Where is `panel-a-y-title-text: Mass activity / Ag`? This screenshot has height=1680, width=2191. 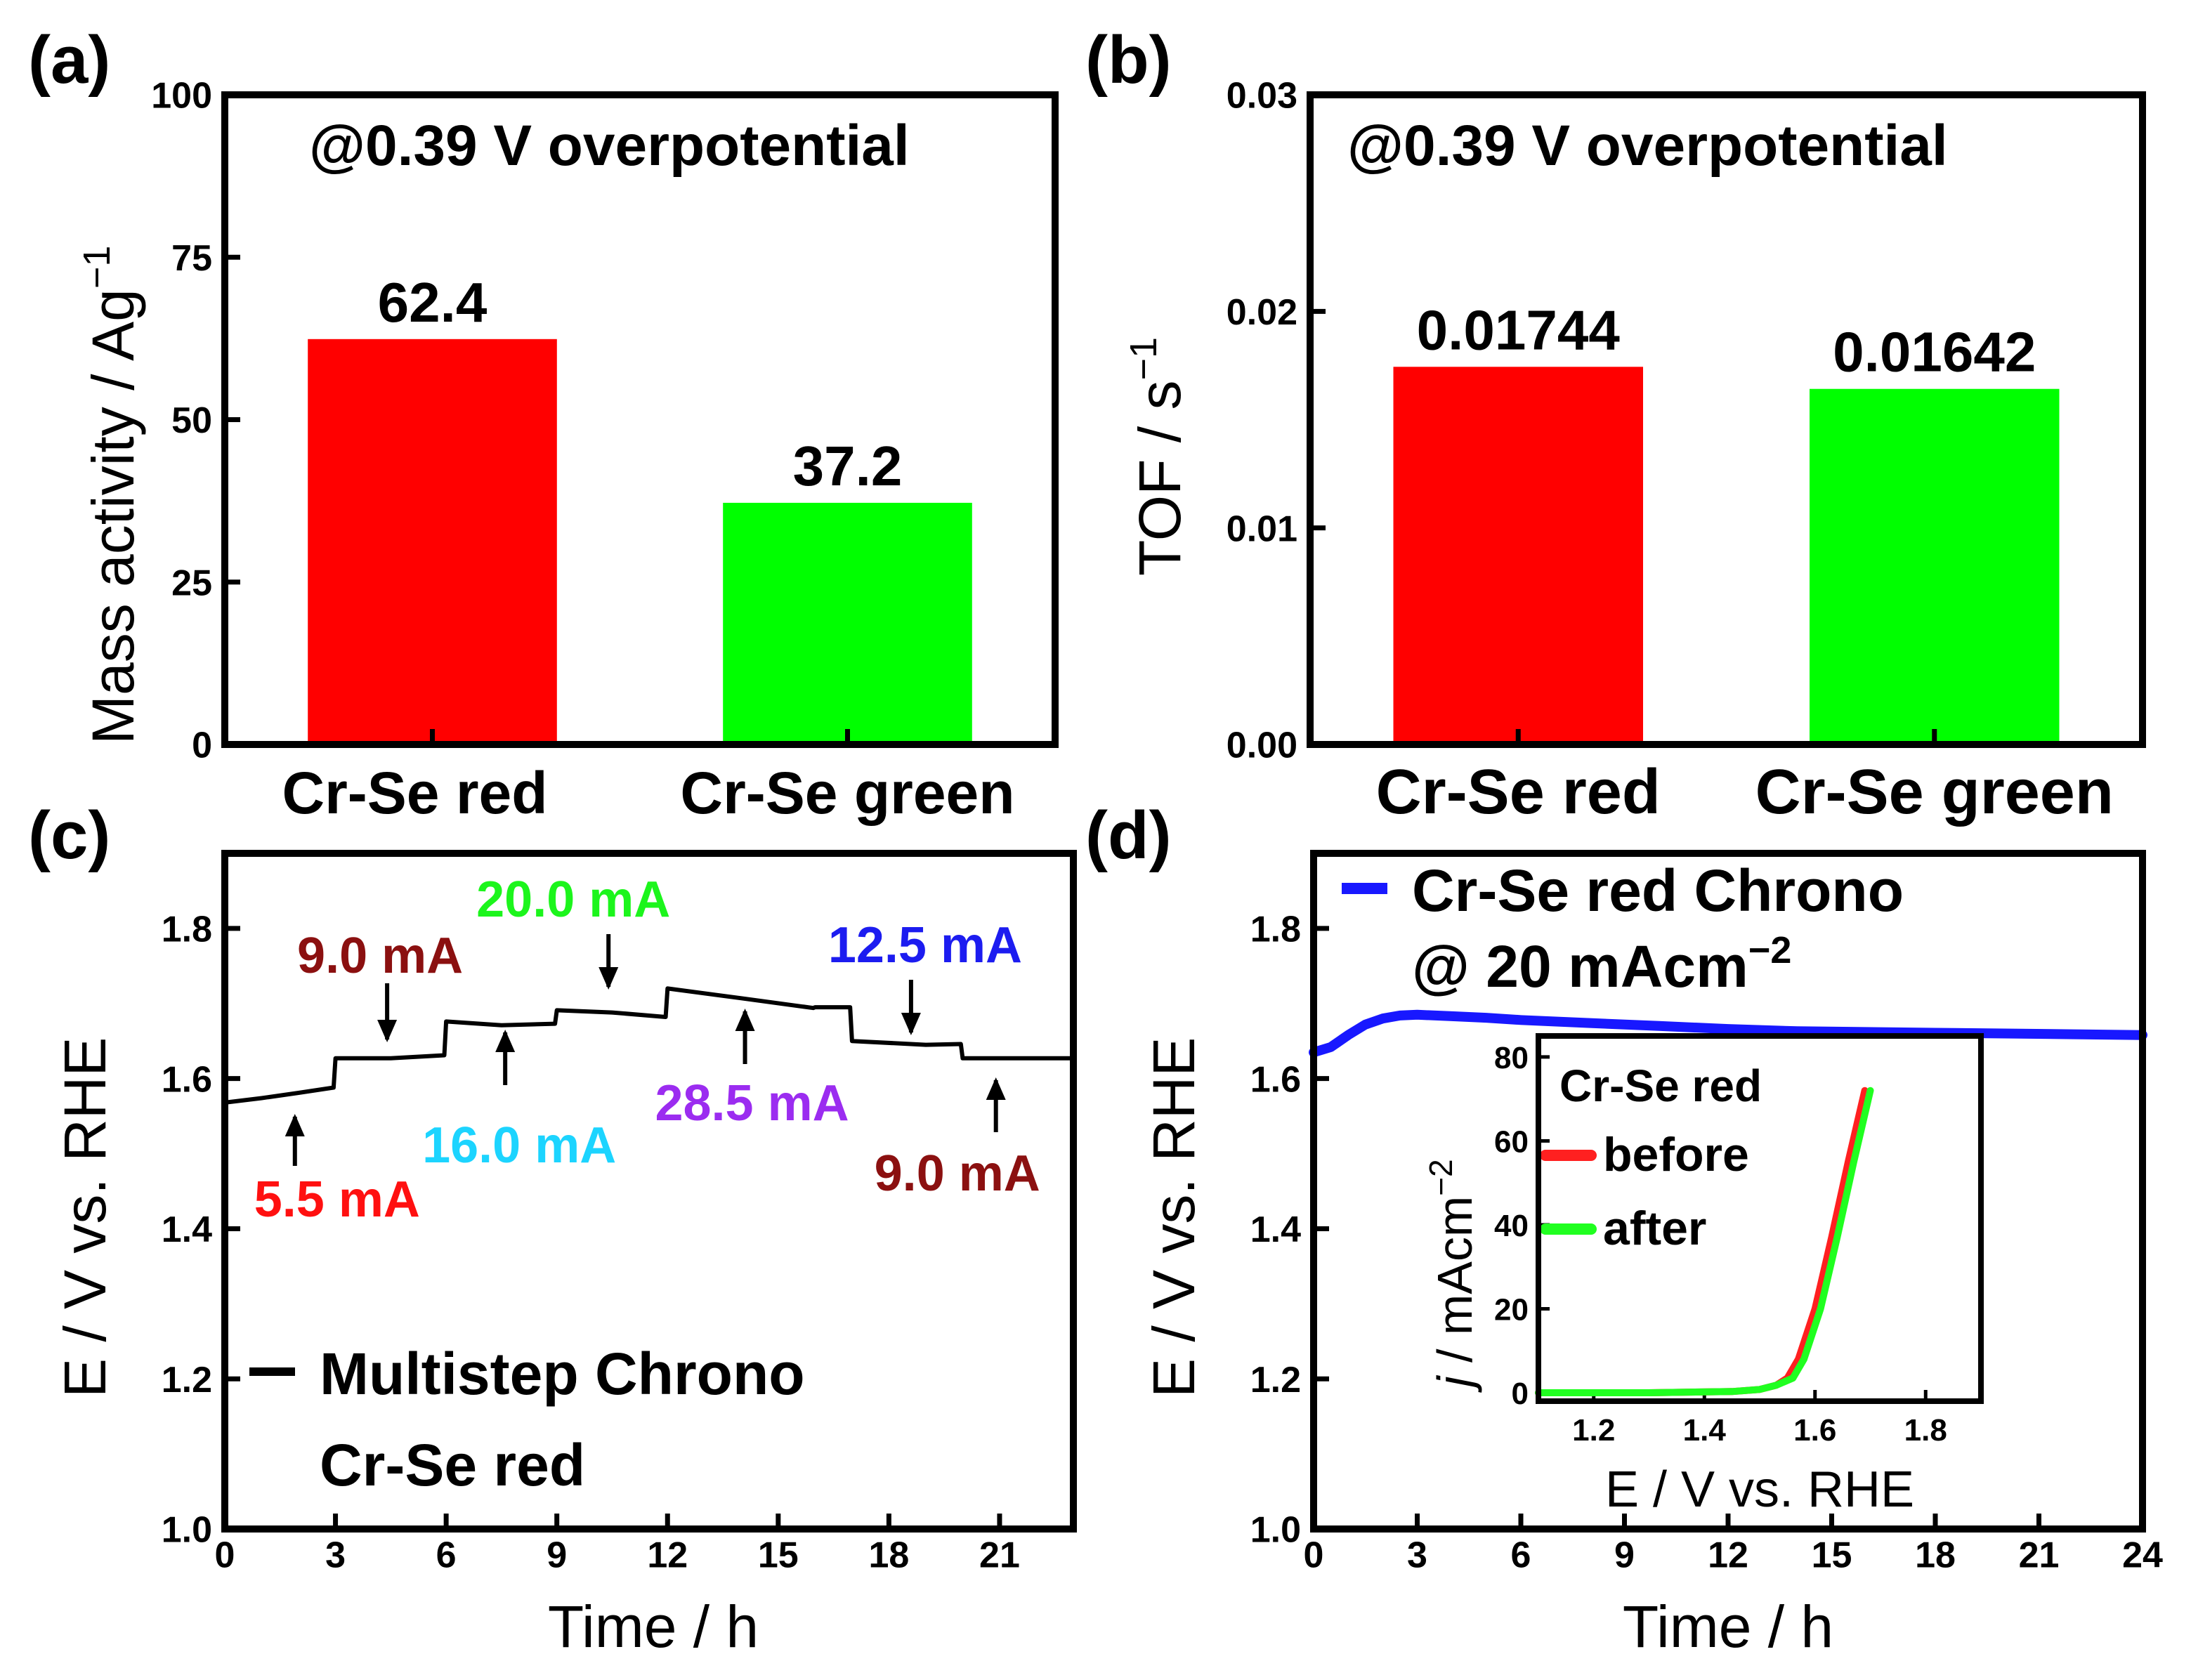 panel-a-y-title-text: Mass activity / Ag is located at coordinates (113, 516).